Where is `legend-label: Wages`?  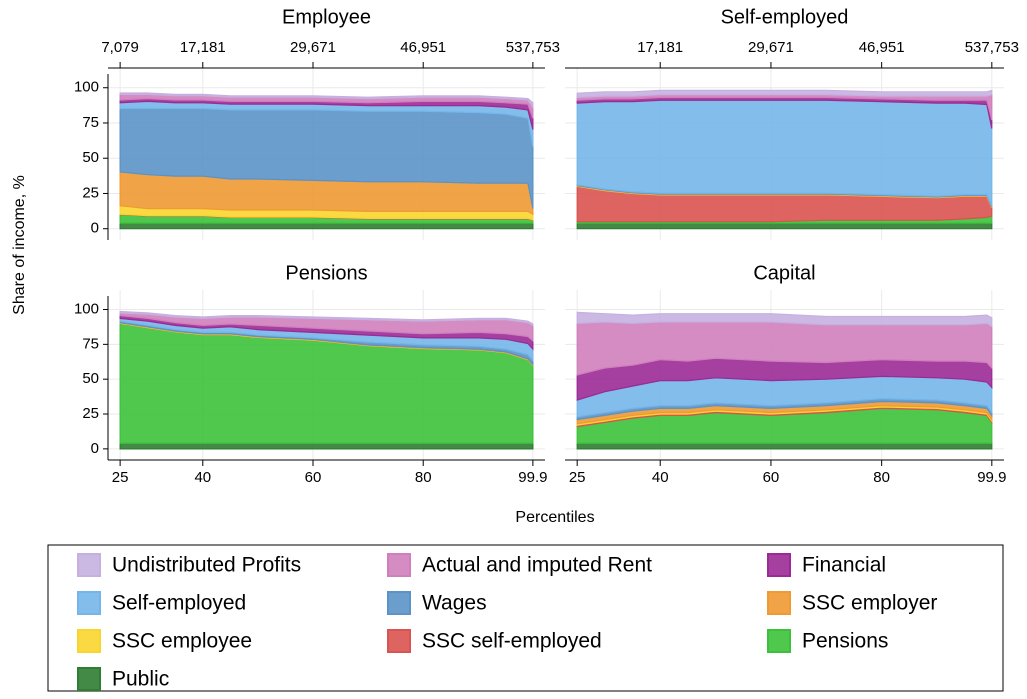
legend-label: Wages is located at coordinates (454, 603).